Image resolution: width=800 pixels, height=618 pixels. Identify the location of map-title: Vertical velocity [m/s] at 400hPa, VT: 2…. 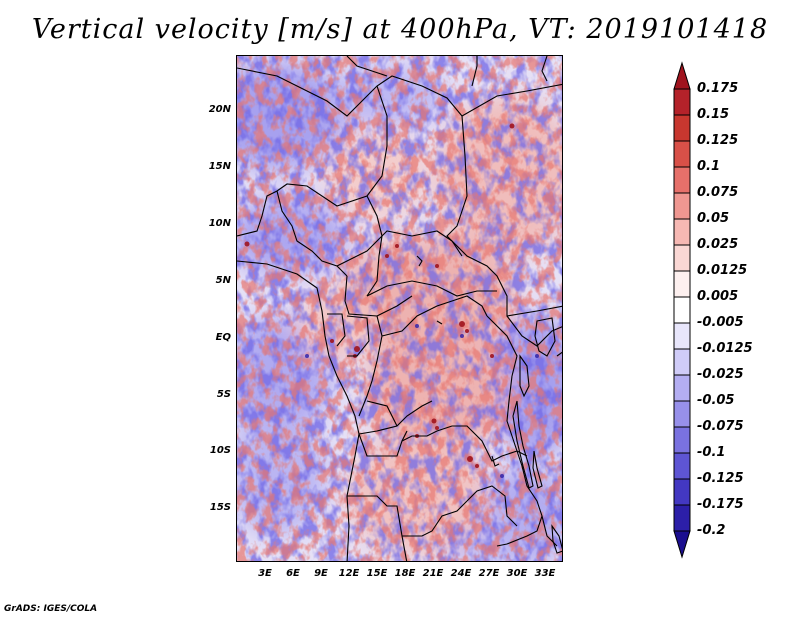
(400, 29).